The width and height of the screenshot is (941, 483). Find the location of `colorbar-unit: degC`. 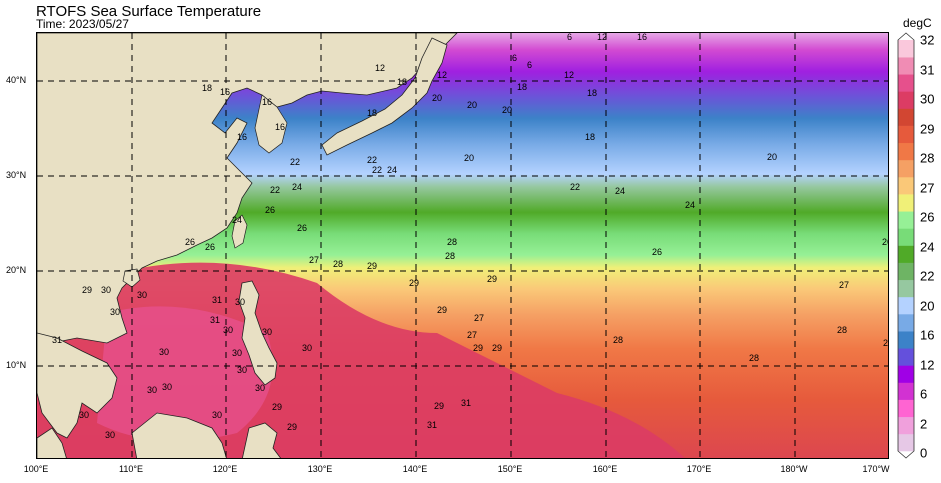

colorbar-unit: degC is located at coordinates (917, 23).